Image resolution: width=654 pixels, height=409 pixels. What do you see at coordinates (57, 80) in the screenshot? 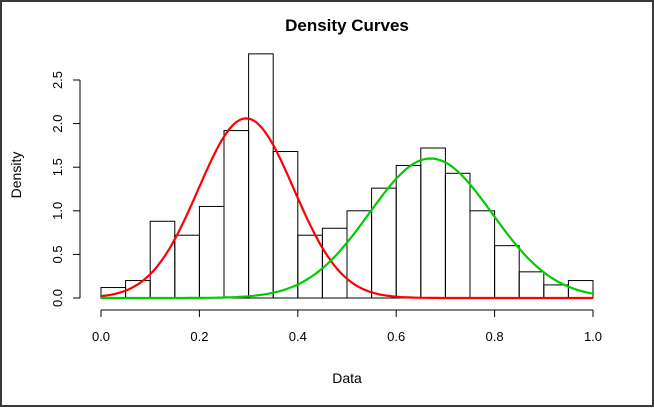
I see `y-tick-label: 2.5` at bounding box center [57, 80].